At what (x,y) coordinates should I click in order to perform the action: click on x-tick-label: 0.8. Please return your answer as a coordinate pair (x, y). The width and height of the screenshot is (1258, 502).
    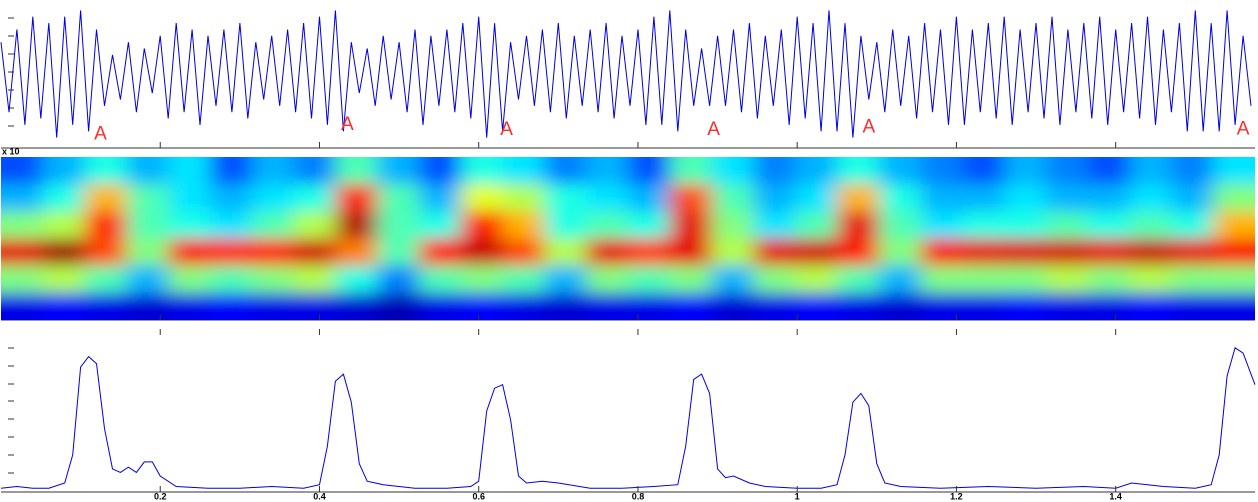
    Looking at the image, I should click on (638, 496).